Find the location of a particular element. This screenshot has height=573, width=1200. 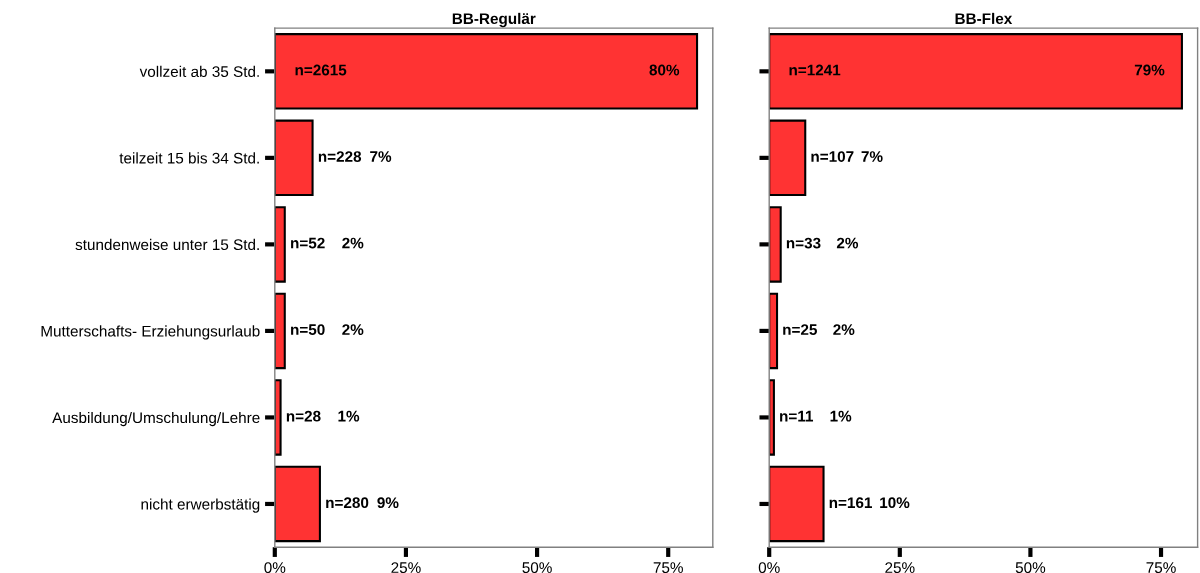

annotation: 9% is located at coordinates (388, 503).